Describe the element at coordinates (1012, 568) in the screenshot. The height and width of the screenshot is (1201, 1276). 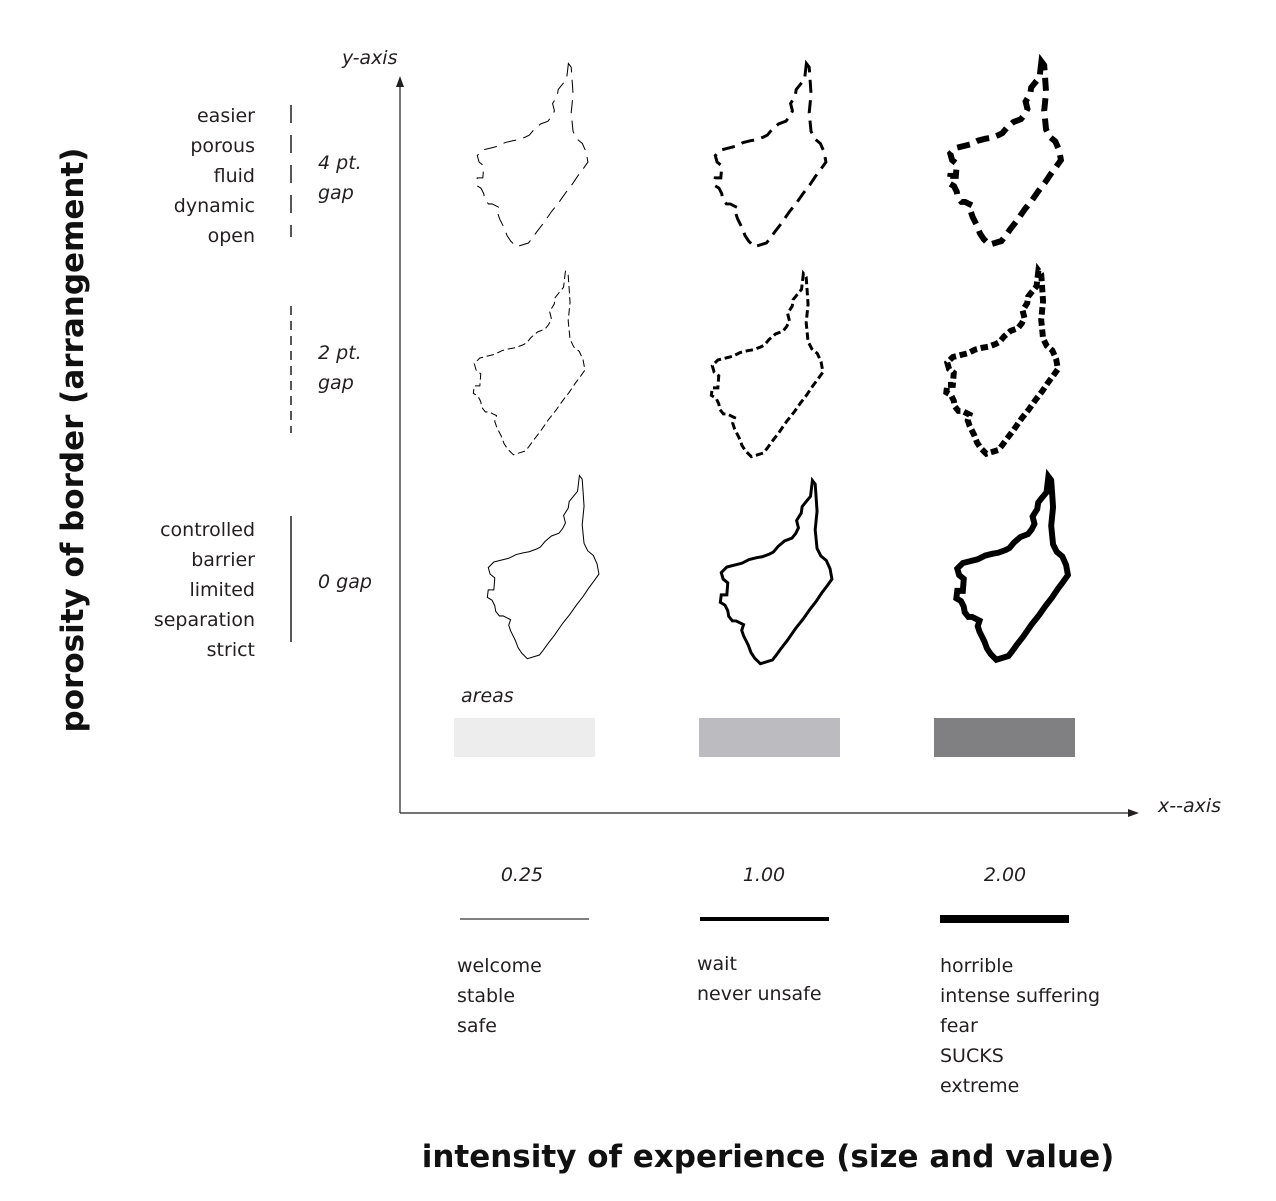
I see `border-shape-0gap-2.00` at that location.